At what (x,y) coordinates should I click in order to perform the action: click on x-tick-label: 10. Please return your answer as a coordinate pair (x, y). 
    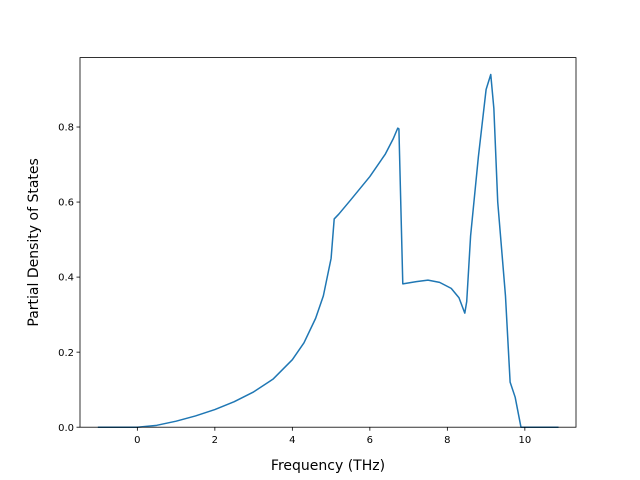
    Looking at the image, I should click on (524, 440).